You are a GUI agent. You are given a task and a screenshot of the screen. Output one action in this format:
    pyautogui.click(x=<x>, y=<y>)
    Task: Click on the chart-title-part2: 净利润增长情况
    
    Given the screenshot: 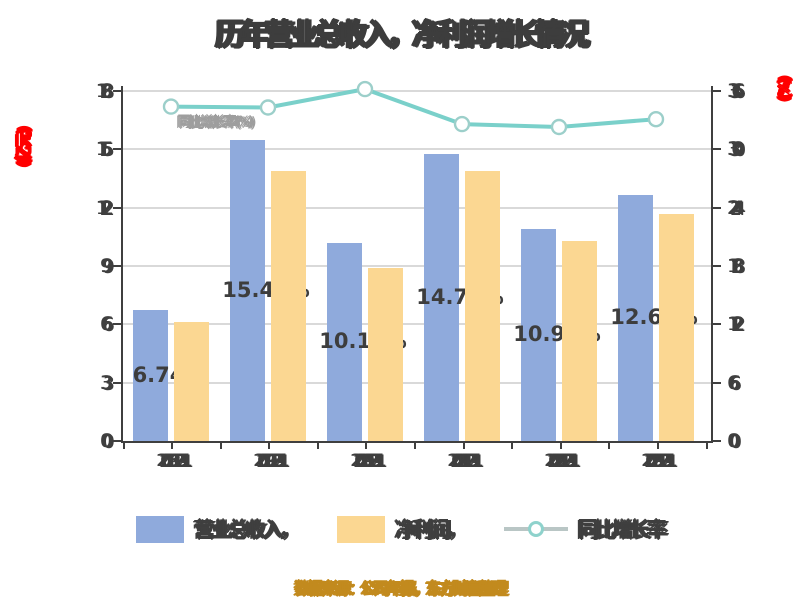 What is the action you would take?
    pyautogui.click(x=501, y=35)
    